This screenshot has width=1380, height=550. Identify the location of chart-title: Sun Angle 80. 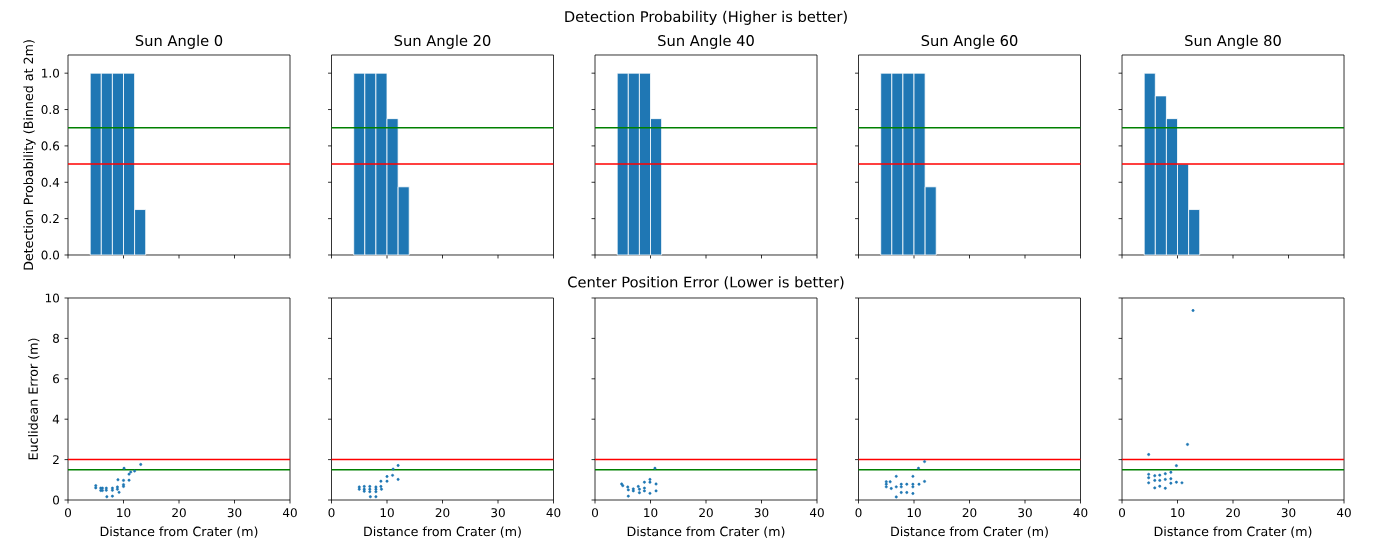
(1233, 41).